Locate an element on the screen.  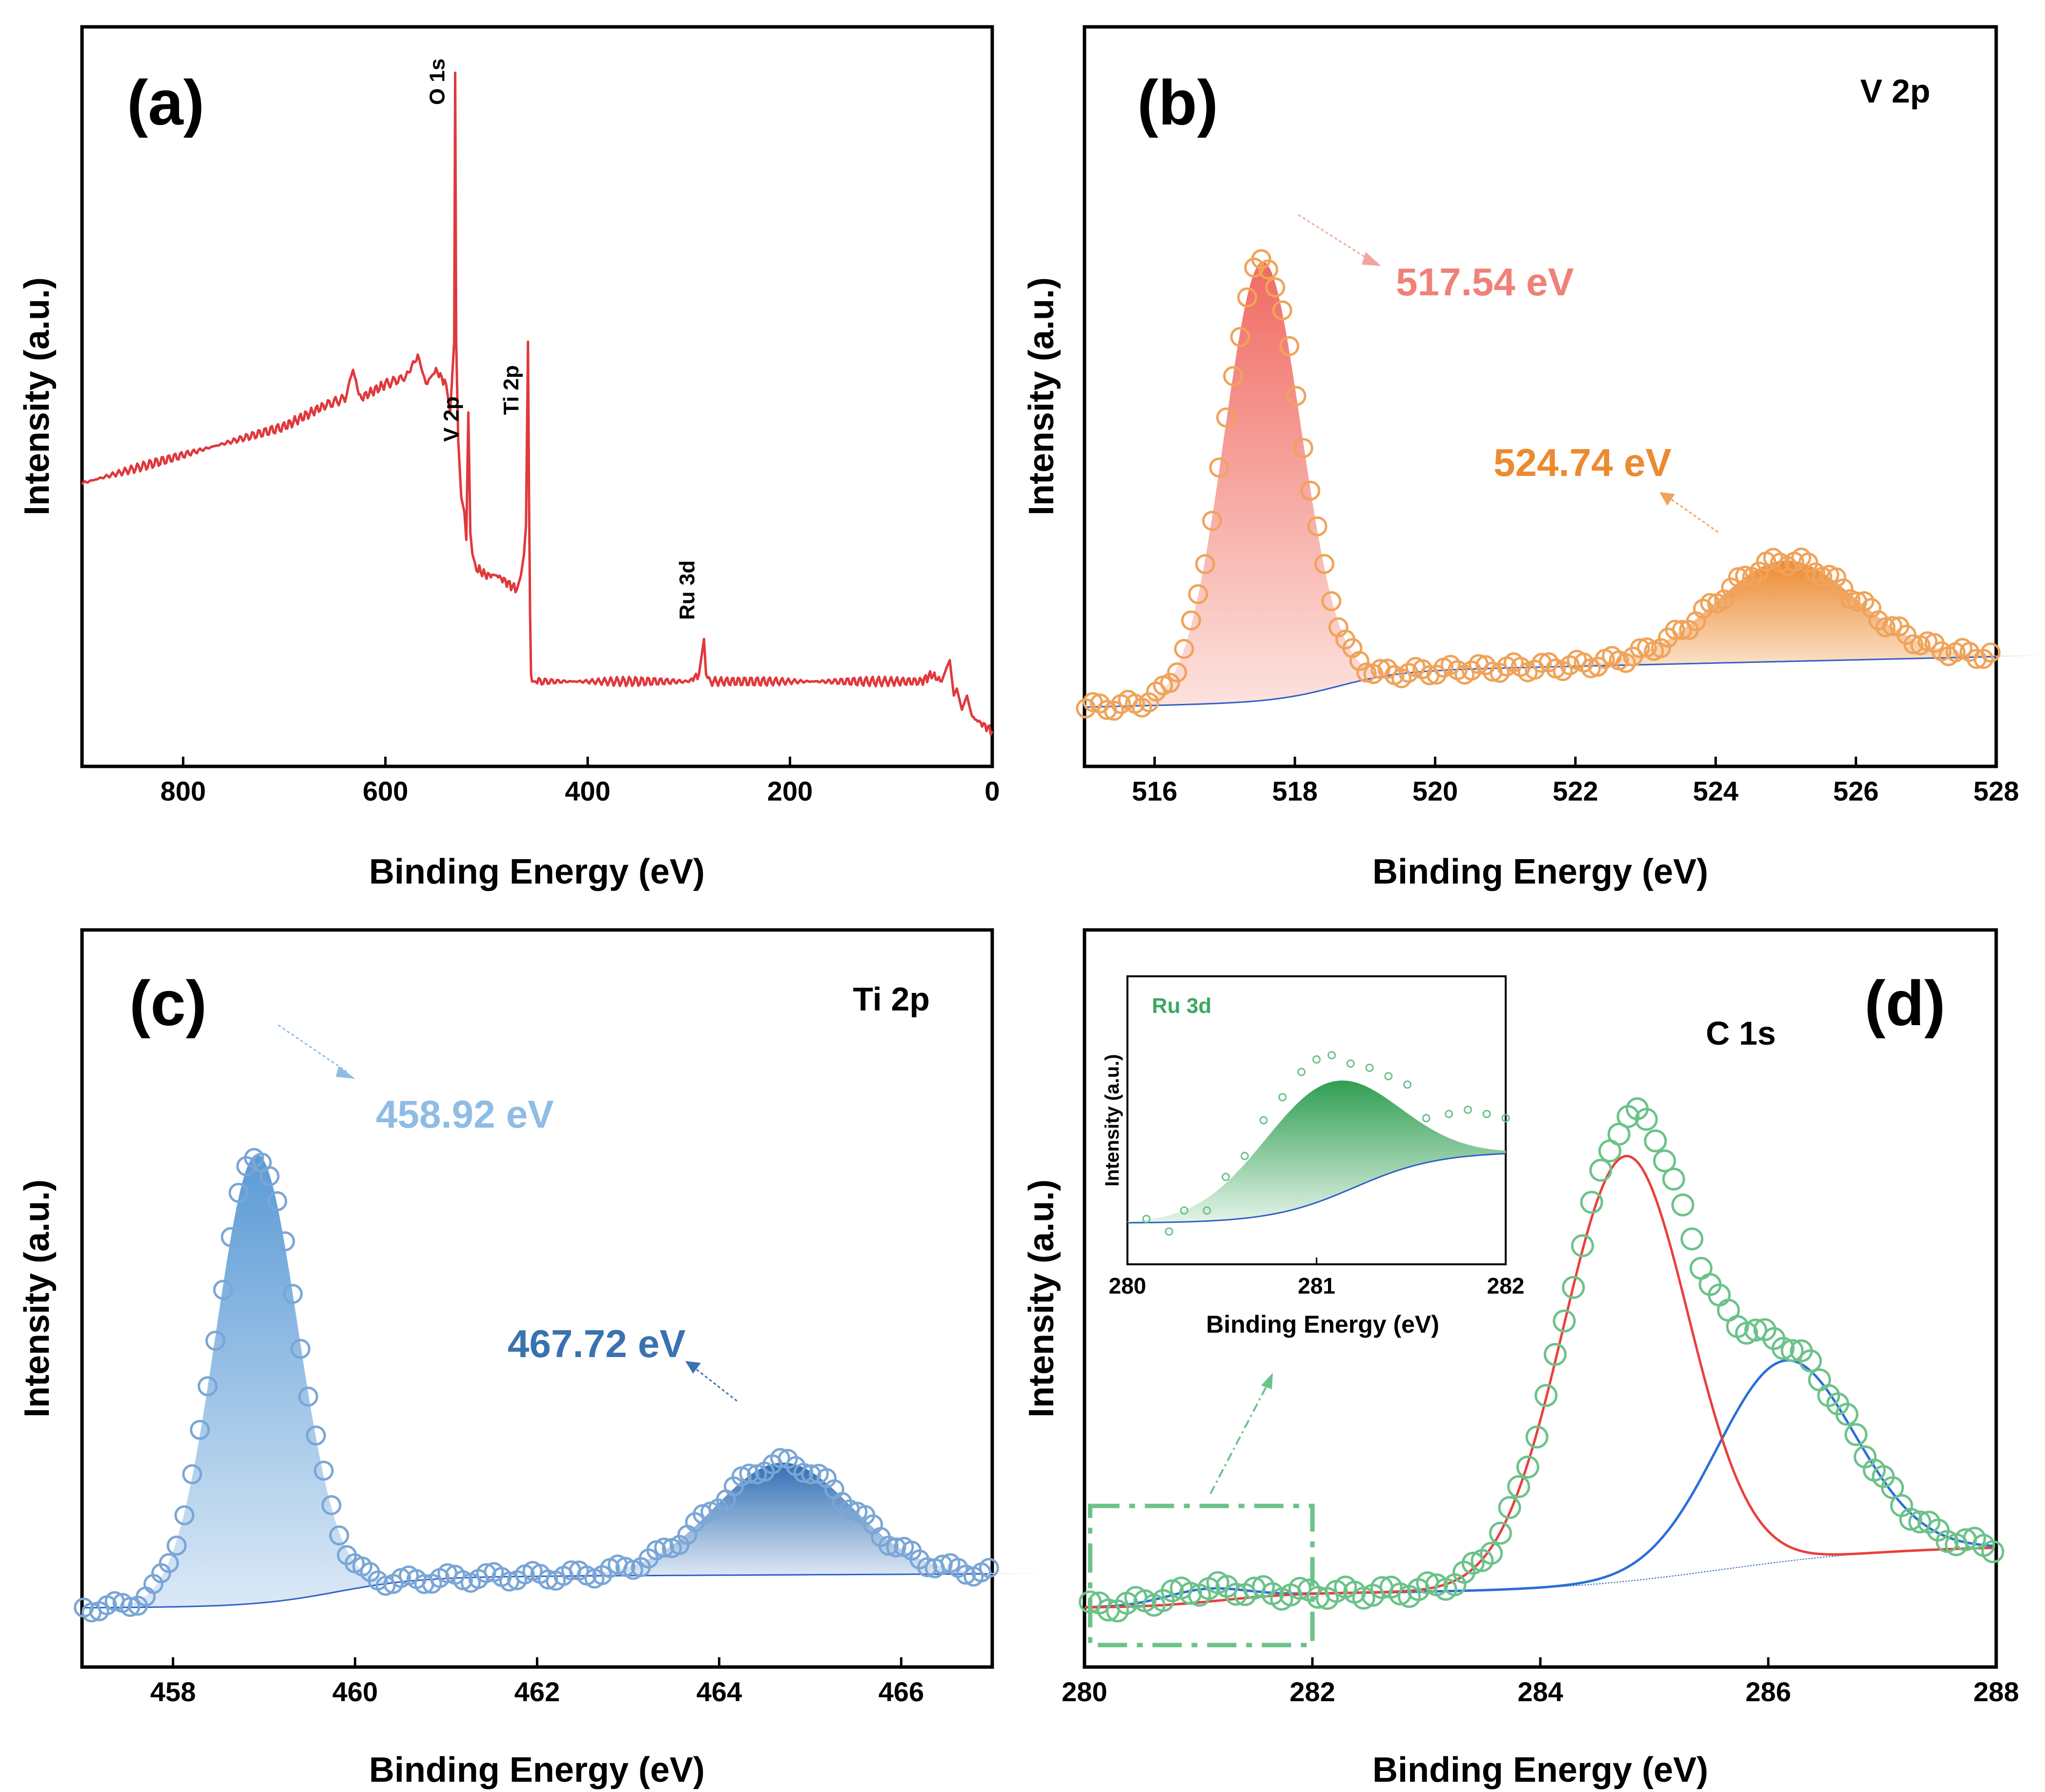
panel-c-x-tick-label: 464 is located at coordinates (719, 1691).